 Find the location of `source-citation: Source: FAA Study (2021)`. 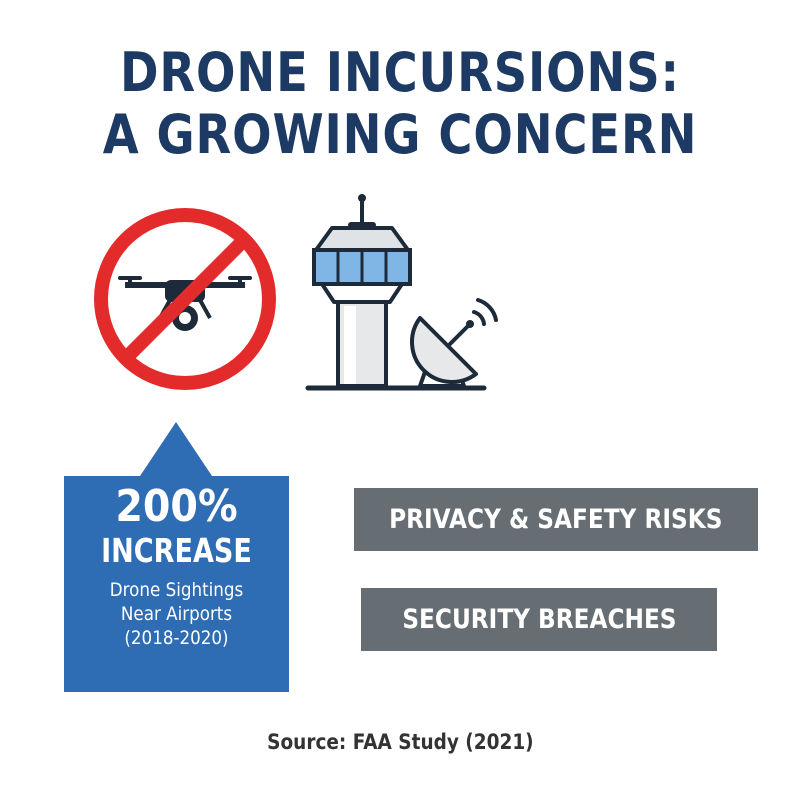

source-citation: Source: FAA Study (2021) is located at coordinates (400, 742).